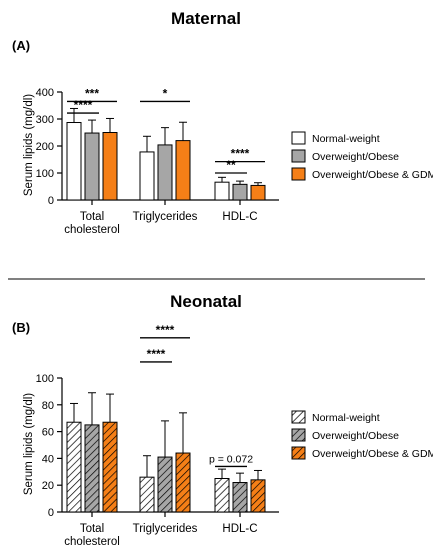  What do you see at coordinates (231, 165) in the screenshot?
I see `maternal-significance-label: **` at bounding box center [231, 165].